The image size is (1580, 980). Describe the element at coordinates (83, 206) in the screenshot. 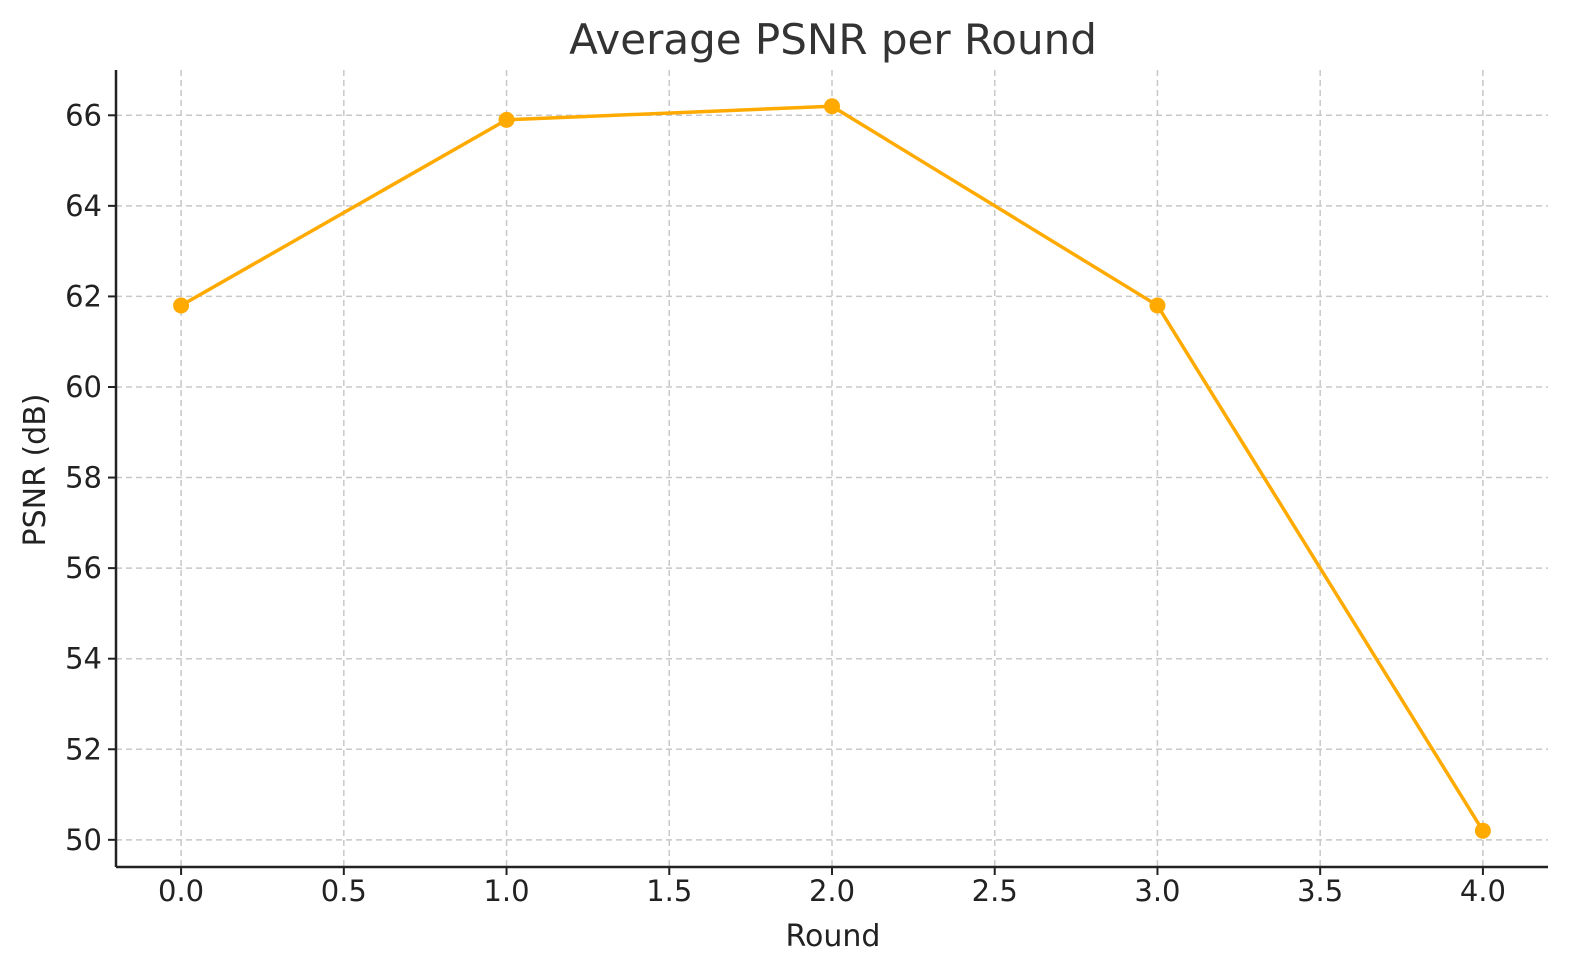

I see `y-tick-label: 64` at that location.